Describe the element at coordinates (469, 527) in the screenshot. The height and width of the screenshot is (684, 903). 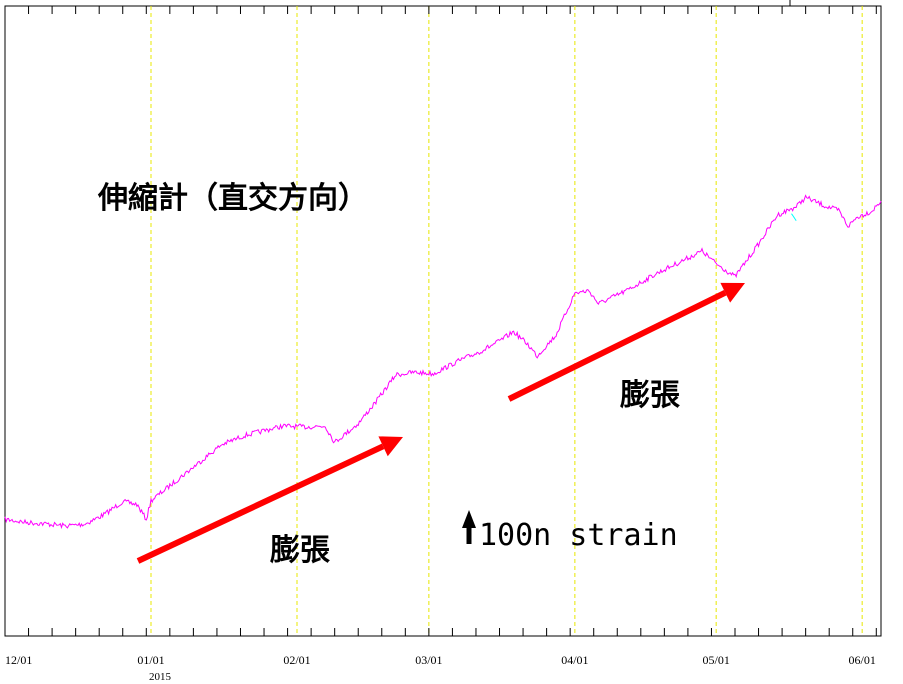
I see `scale-arrow-icon` at that location.